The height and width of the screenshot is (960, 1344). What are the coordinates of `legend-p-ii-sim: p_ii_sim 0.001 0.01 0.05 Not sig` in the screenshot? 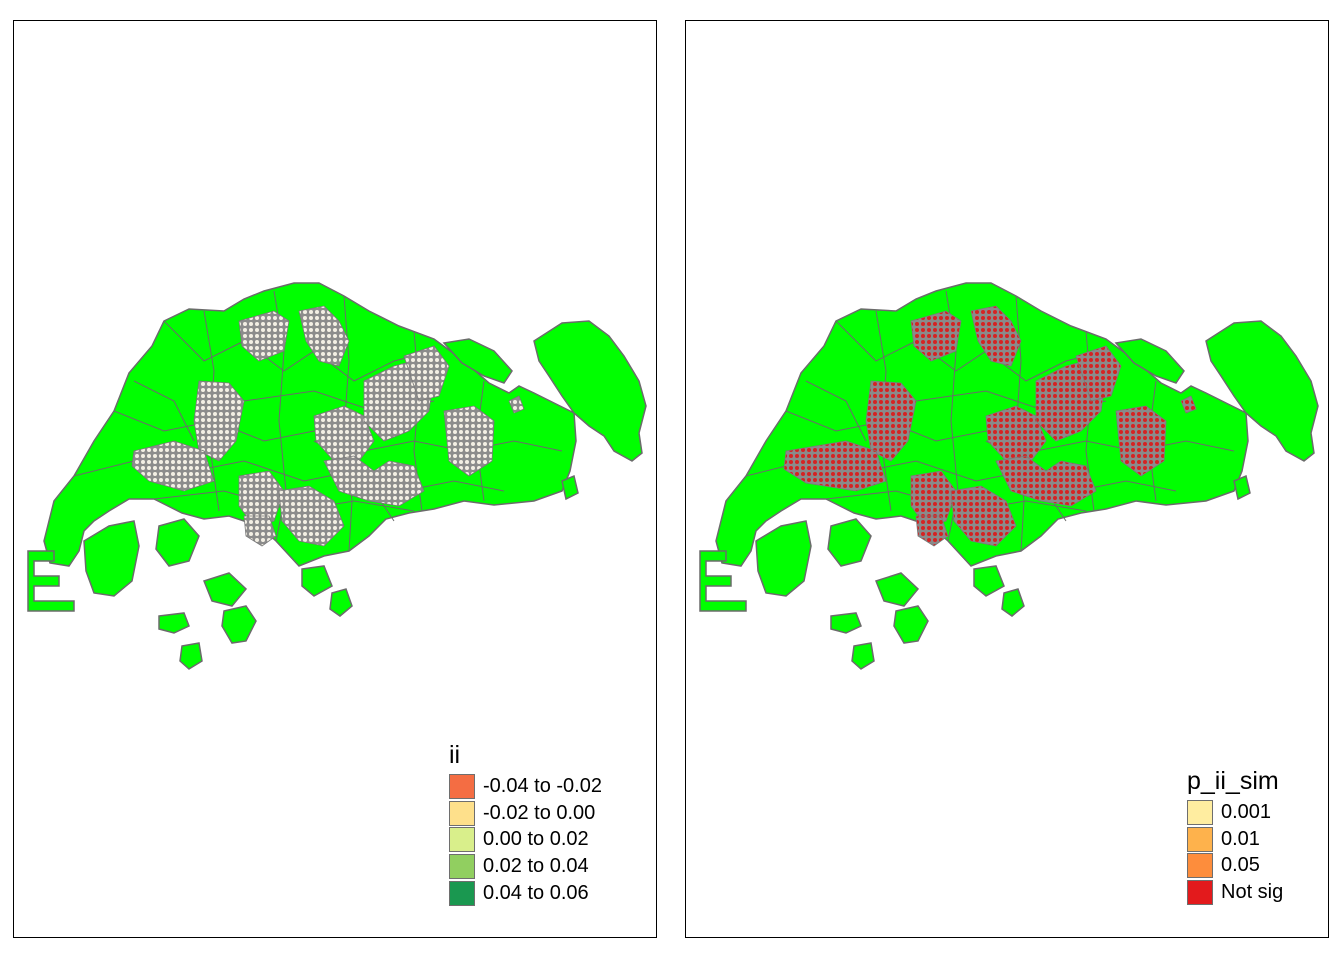 It's located at (1235, 836).